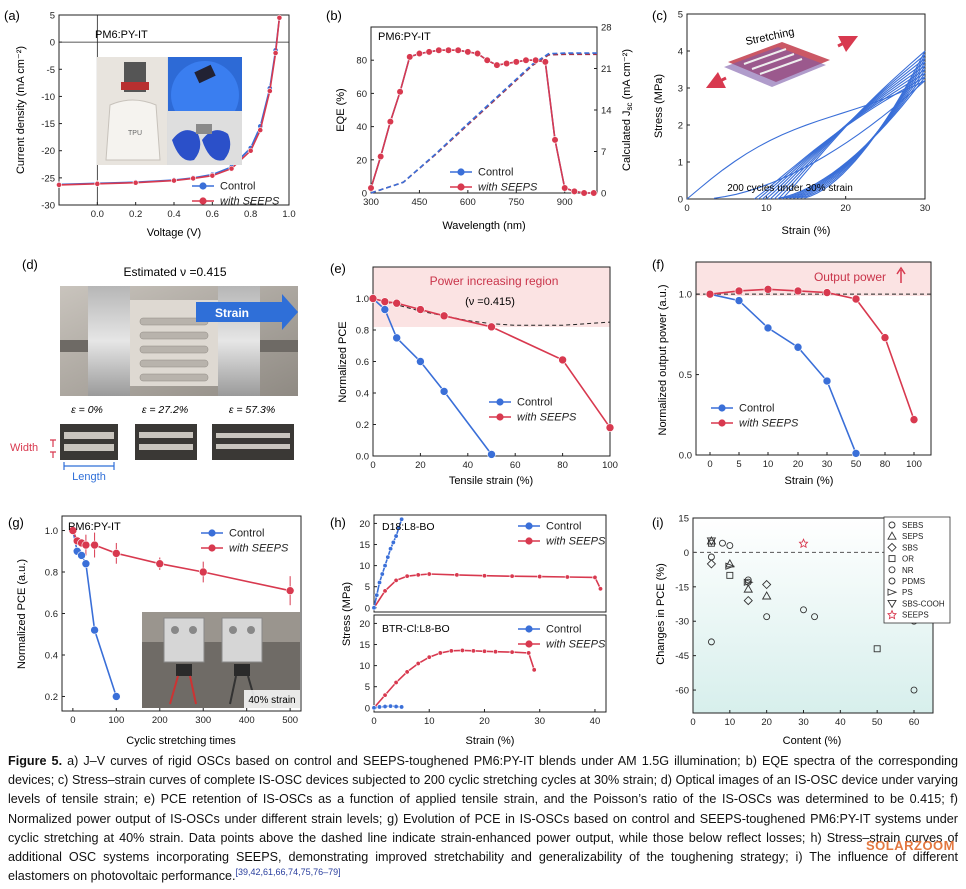 The width and height of the screenshot is (966, 889). What do you see at coordinates (908, 570) in the screenshot?
I see `panel-i-legend-label: NR` at bounding box center [908, 570].